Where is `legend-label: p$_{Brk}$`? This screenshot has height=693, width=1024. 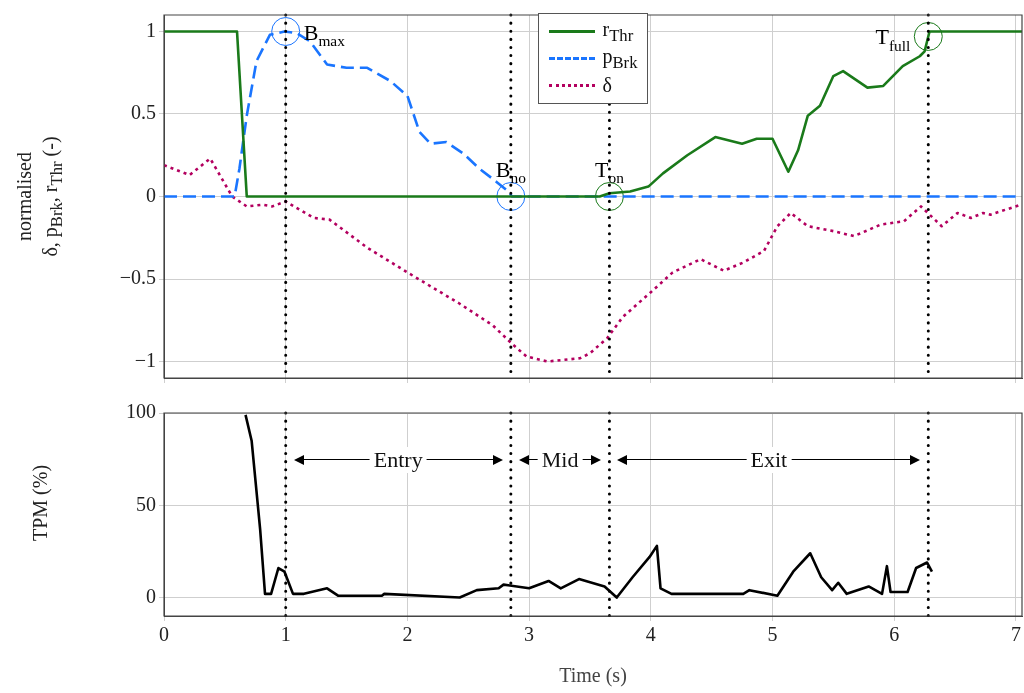
legend-label: p$_{Brk}$ is located at coordinates (620, 58).